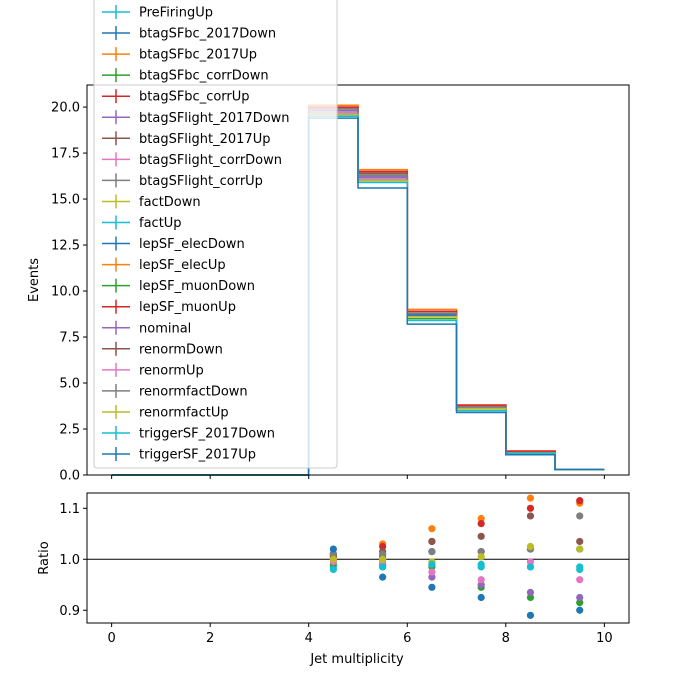  I want to click on top-y-tick-label: 12.5, so click(65, 246).